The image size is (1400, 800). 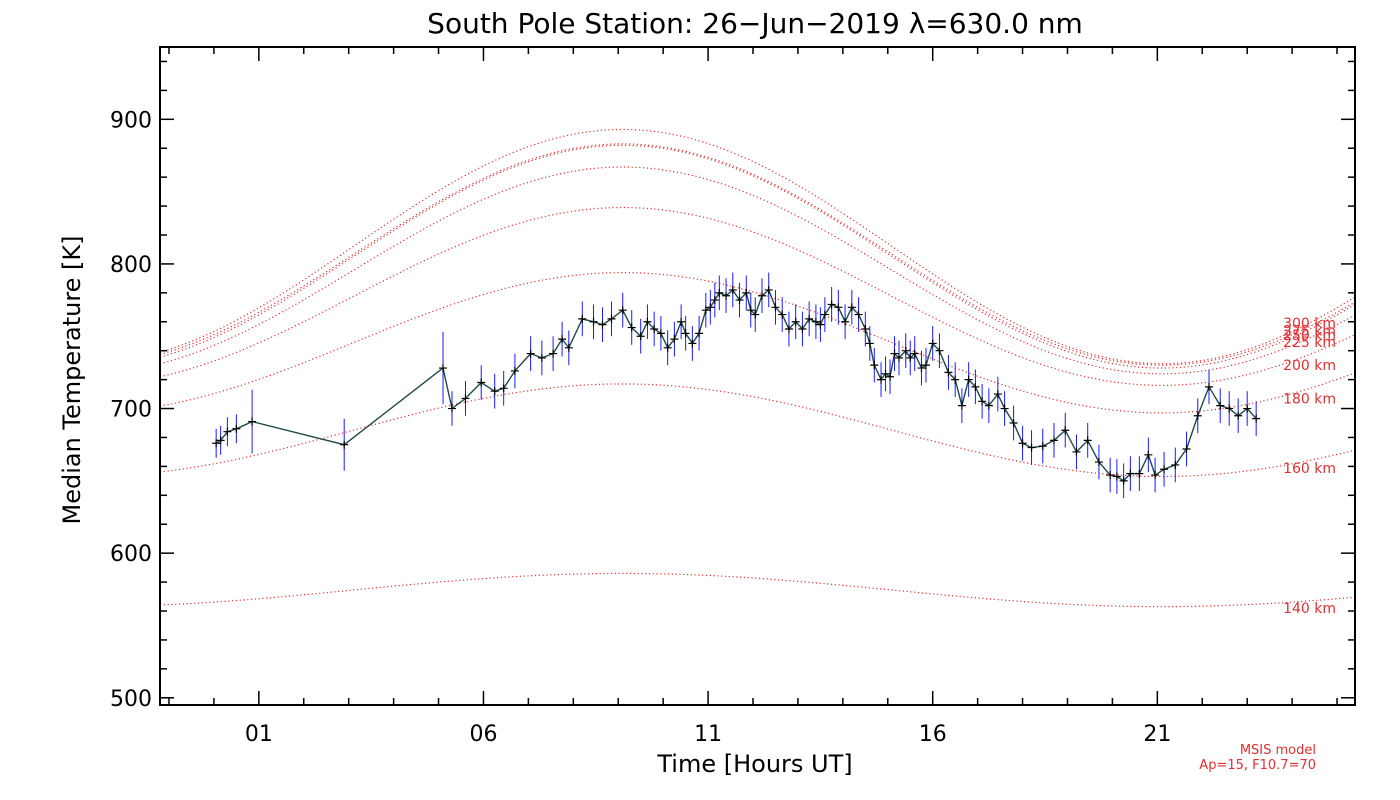 I want to click on y-tick-label: 700, so click(x=131, y=410).